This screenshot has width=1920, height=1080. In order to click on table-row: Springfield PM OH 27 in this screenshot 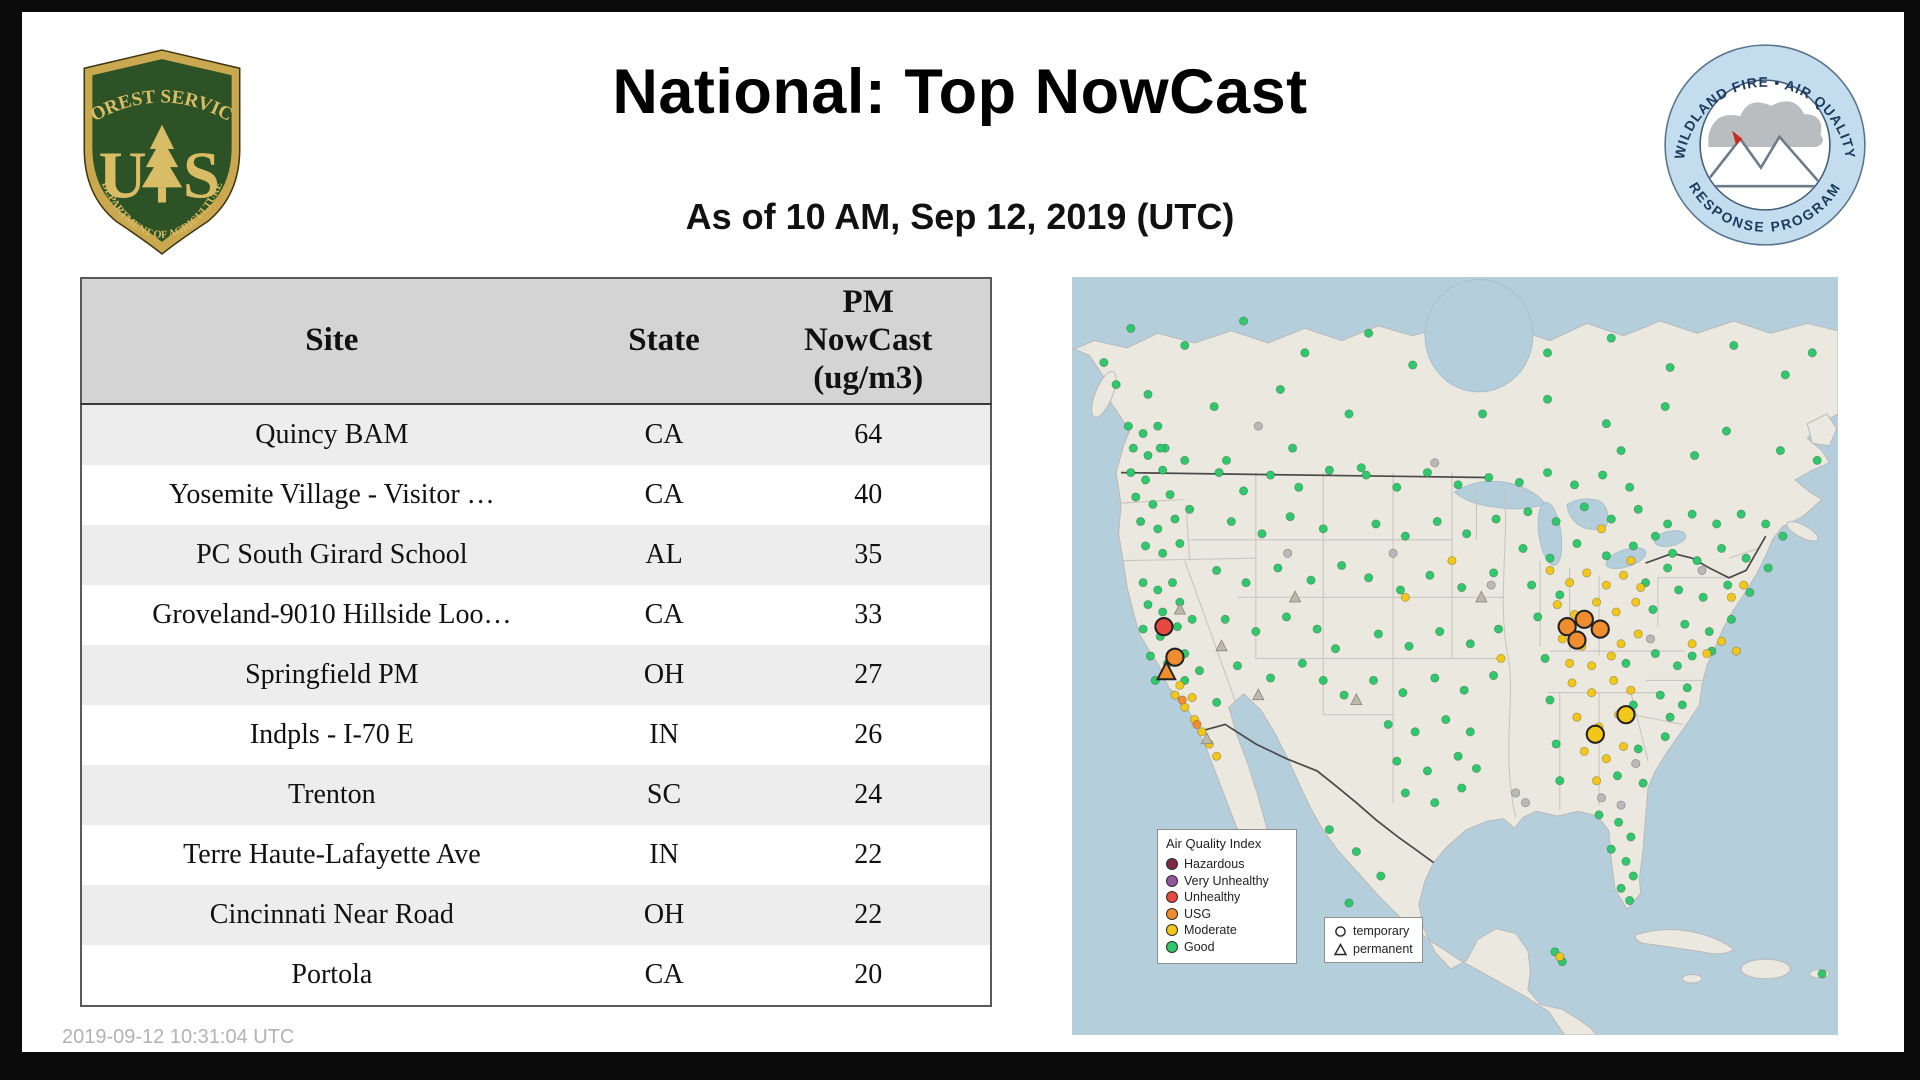, I will do `click(536, 675)`.